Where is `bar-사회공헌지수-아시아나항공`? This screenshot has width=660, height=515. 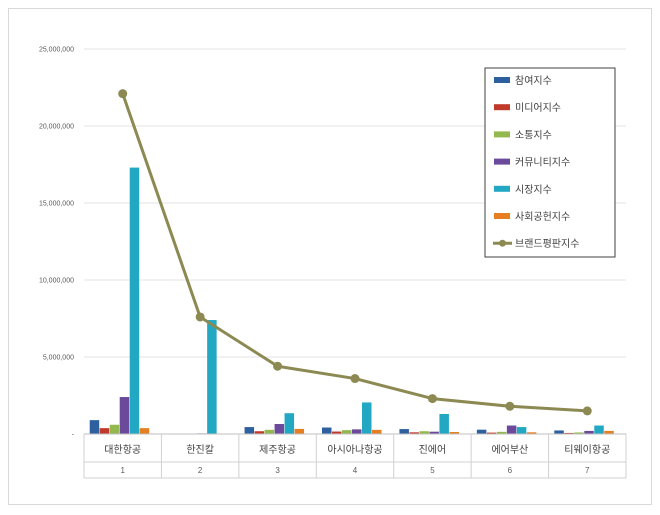
bar-사회공헌지수-아시아나항공 is located at coordinates (377, 431).